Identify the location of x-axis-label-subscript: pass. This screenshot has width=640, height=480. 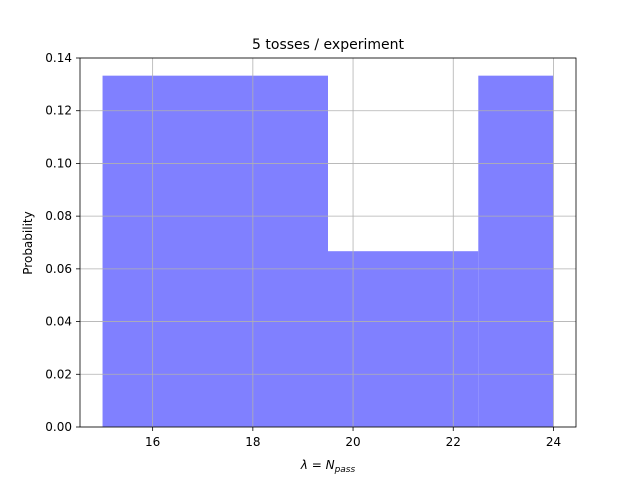
(345, 470).